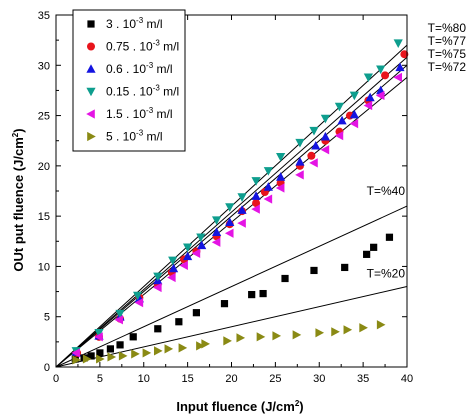 This screenshot has height=416, width=467. Describe the element at coordinates (44, 267) in the screenshot. I see `y-tick-label: 10` at that location.